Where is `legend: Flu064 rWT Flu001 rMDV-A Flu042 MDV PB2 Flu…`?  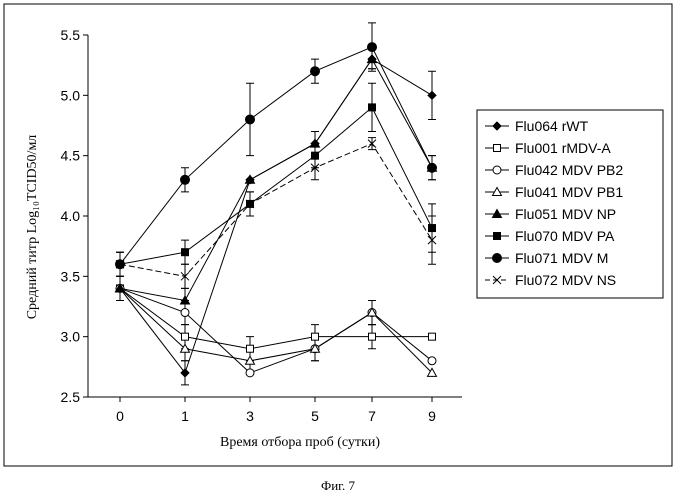
legend: Flu064 rWT Flu001 rMDV-A Flu042 MDV PB2 Flu… is located at coordinates (570, 204).